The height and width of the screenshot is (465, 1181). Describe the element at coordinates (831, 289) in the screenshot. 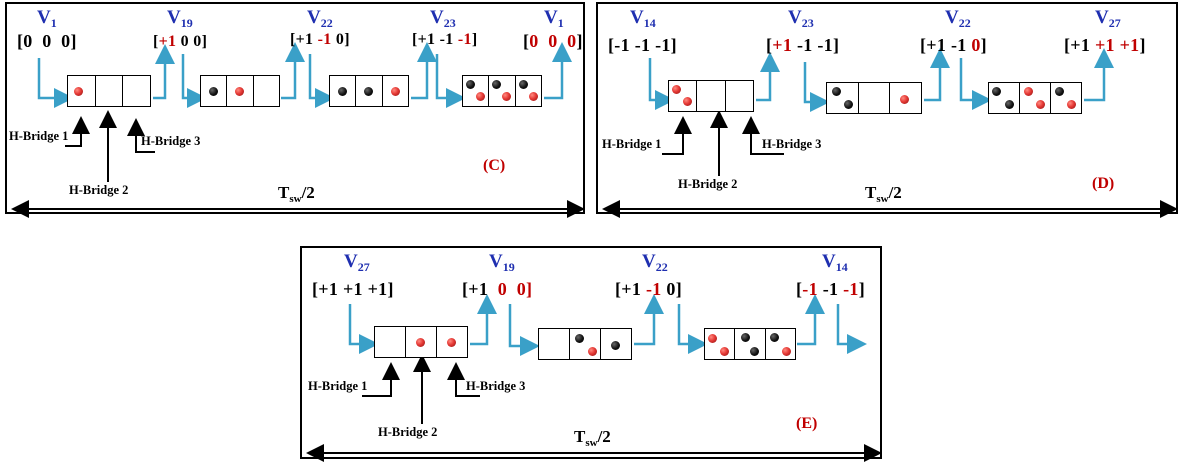

I see `state-vector: [-1 -1 -1]` at that location.